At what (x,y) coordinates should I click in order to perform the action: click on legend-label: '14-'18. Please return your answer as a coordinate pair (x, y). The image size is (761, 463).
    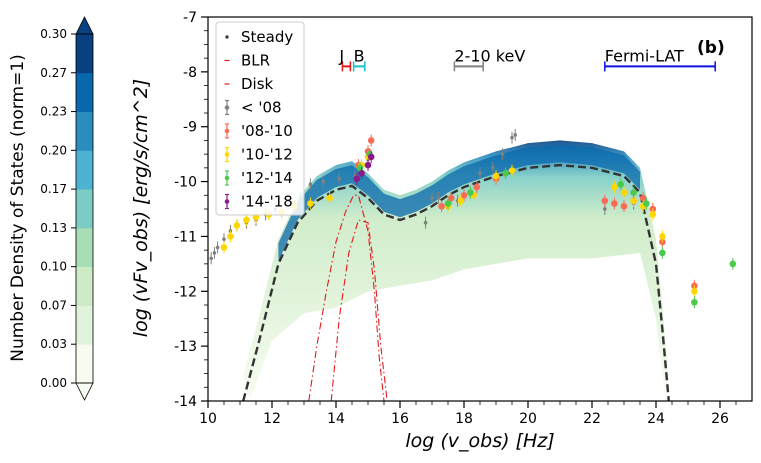
    Looking at the image, I should click on (267, 202).